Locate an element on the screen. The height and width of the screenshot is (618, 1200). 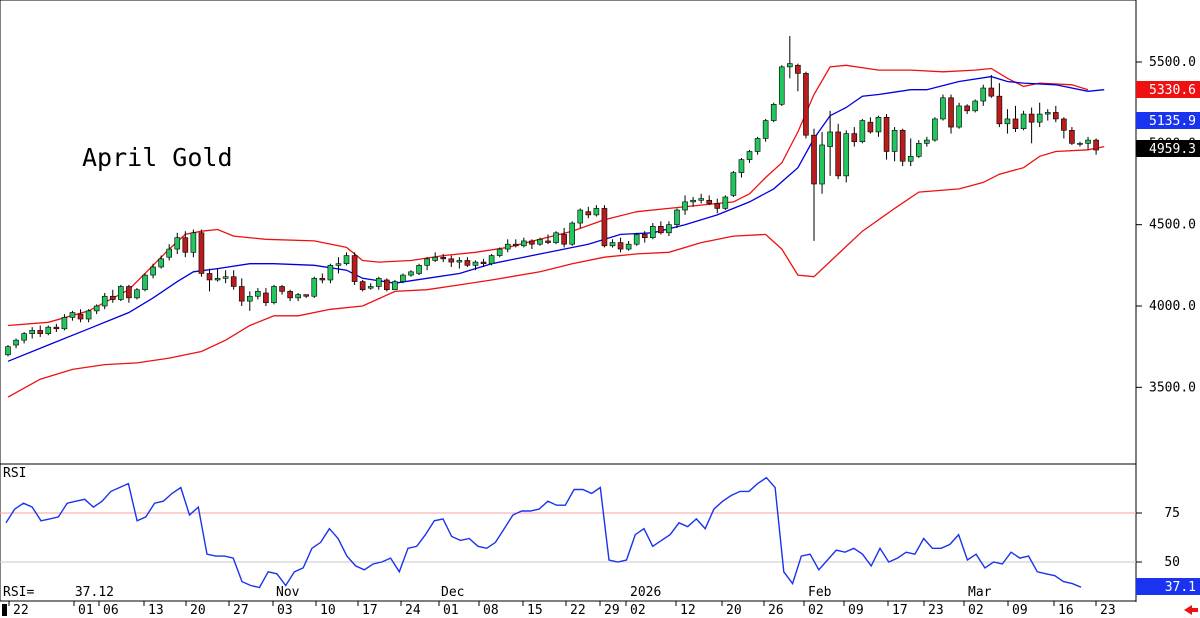
x-tick-label: 12 is located at coordinates (688, 610).